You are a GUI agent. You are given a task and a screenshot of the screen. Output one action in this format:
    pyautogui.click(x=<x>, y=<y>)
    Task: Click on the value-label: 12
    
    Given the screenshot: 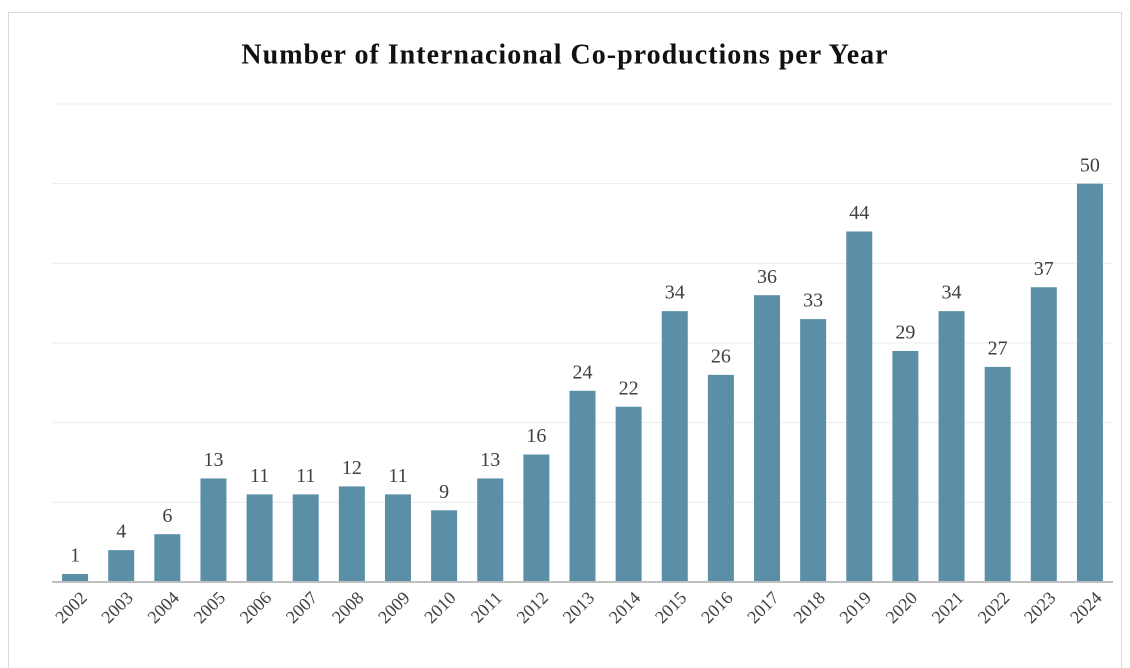 What is the action you would take?
    pyautogui.click(x=352, y=468)
    